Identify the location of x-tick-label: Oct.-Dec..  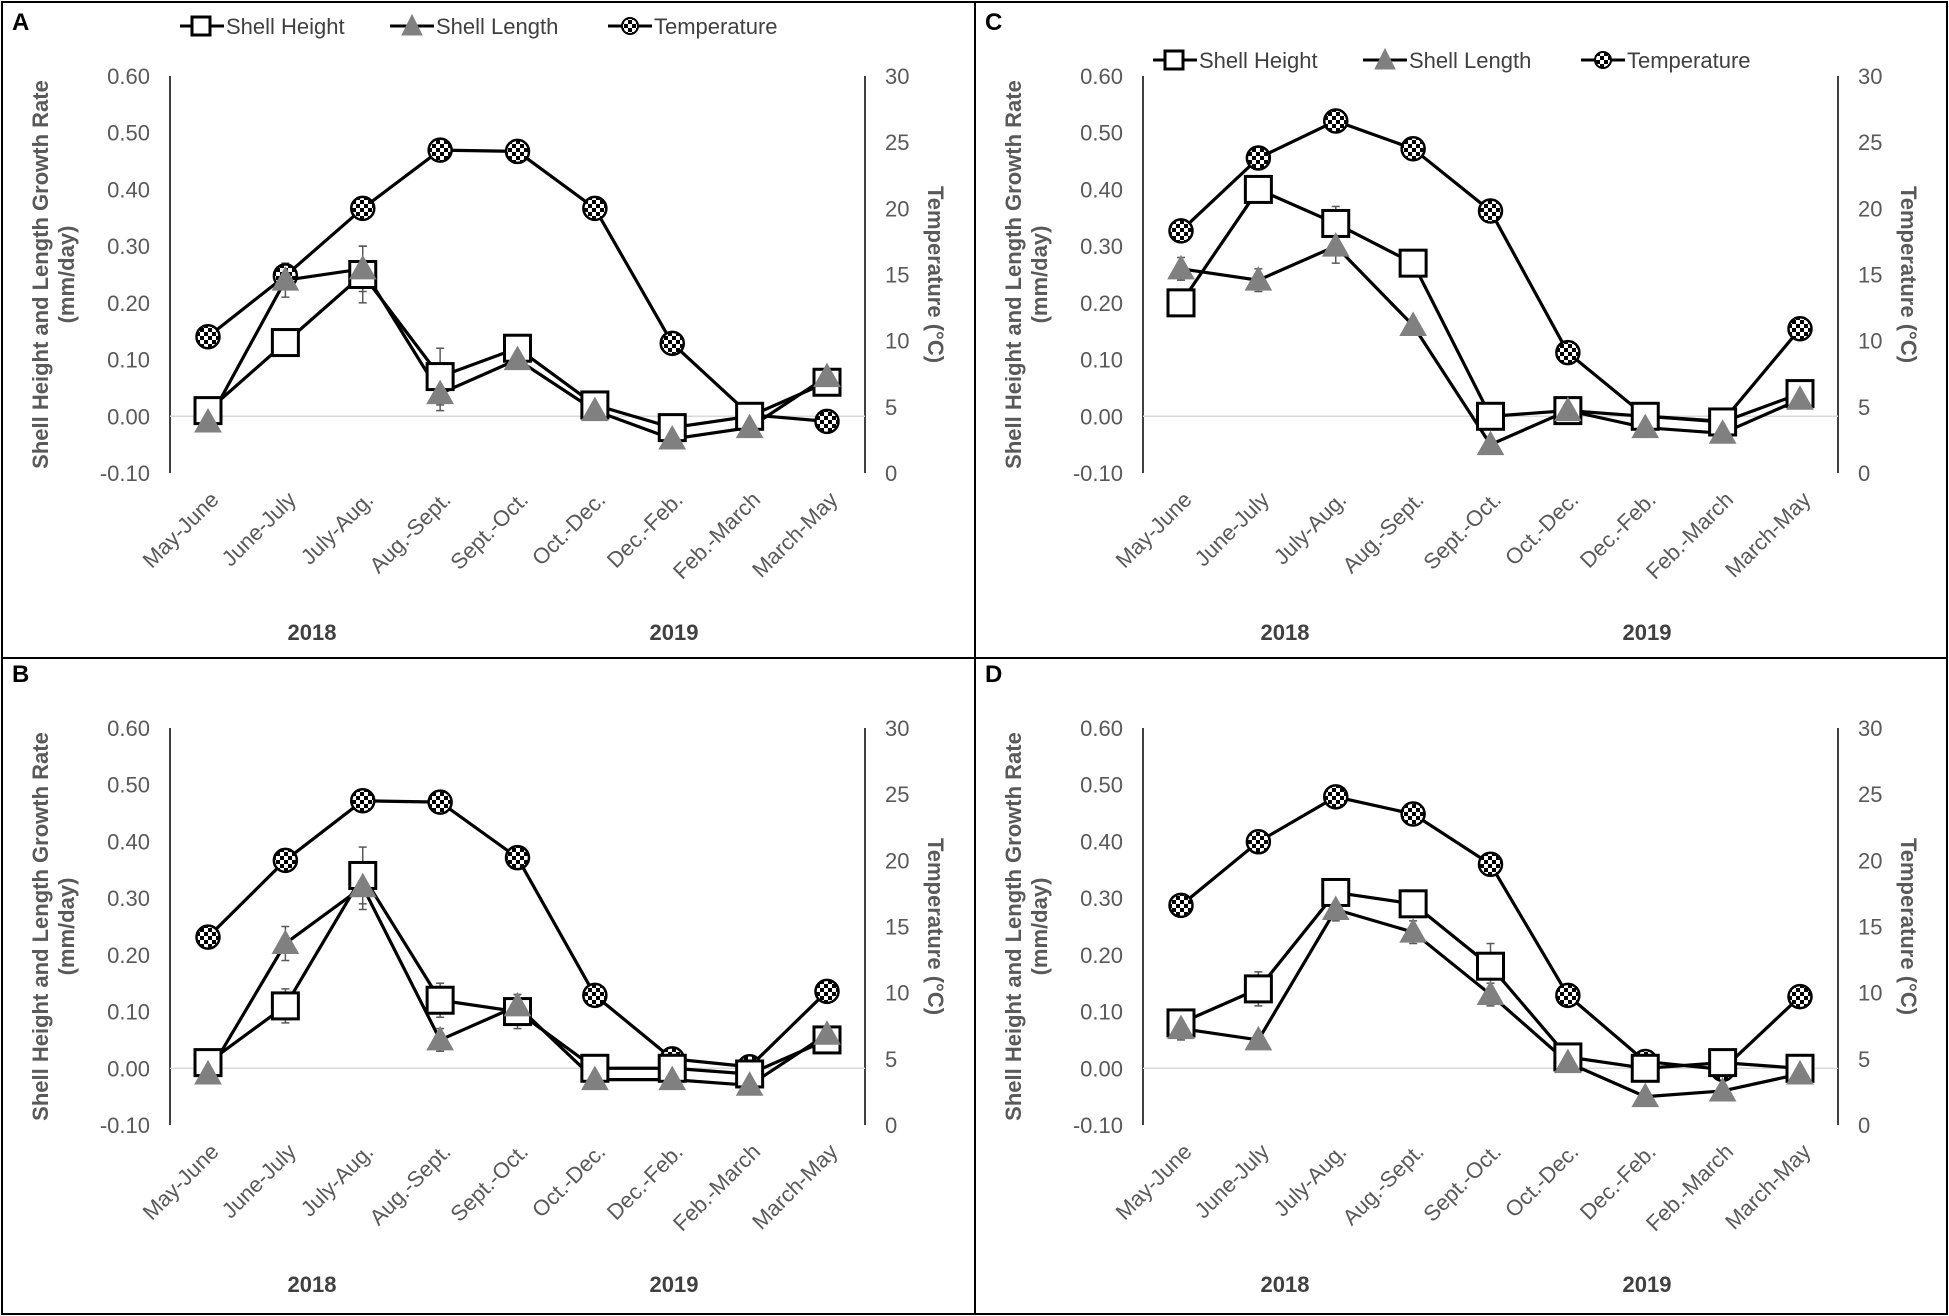
(568, 528).